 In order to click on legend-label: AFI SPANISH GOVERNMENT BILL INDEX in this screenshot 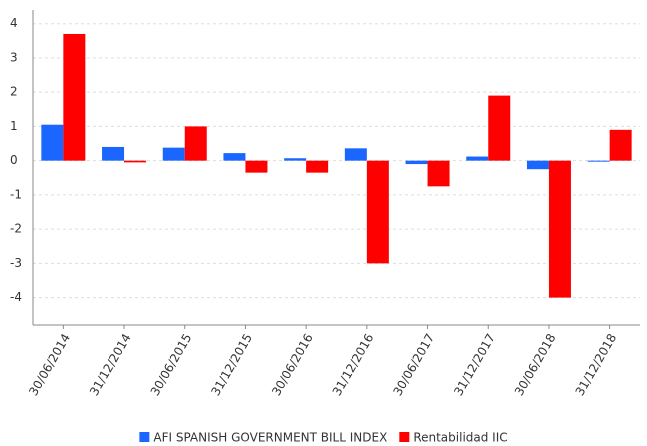, I will do `click(270, 438)`.